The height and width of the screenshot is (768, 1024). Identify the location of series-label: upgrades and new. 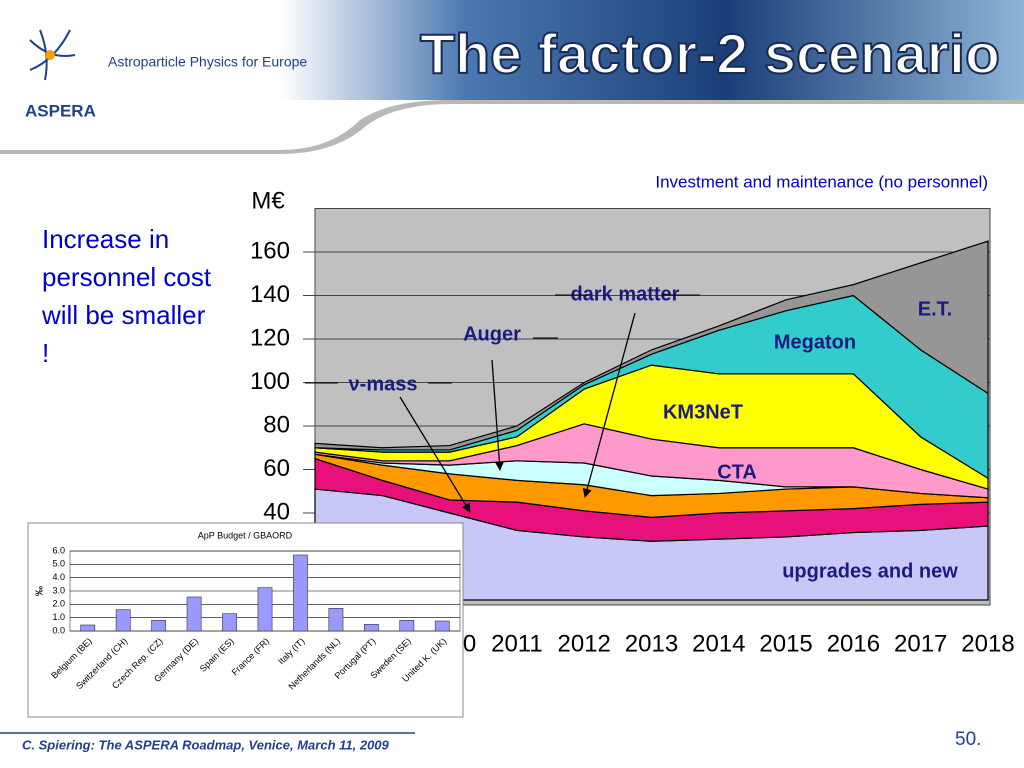
(870, 571).